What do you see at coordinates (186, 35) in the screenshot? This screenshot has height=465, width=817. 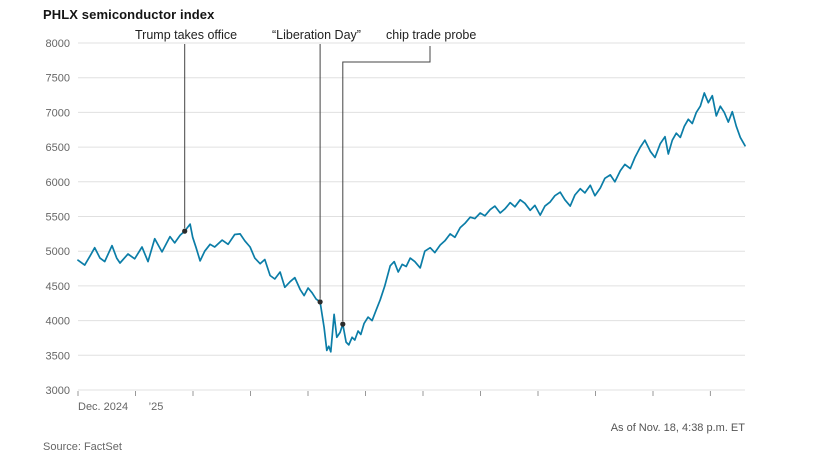 I see `annotation-label-trump-takes-office: Trump takes office` at bounding box center [186, 35].